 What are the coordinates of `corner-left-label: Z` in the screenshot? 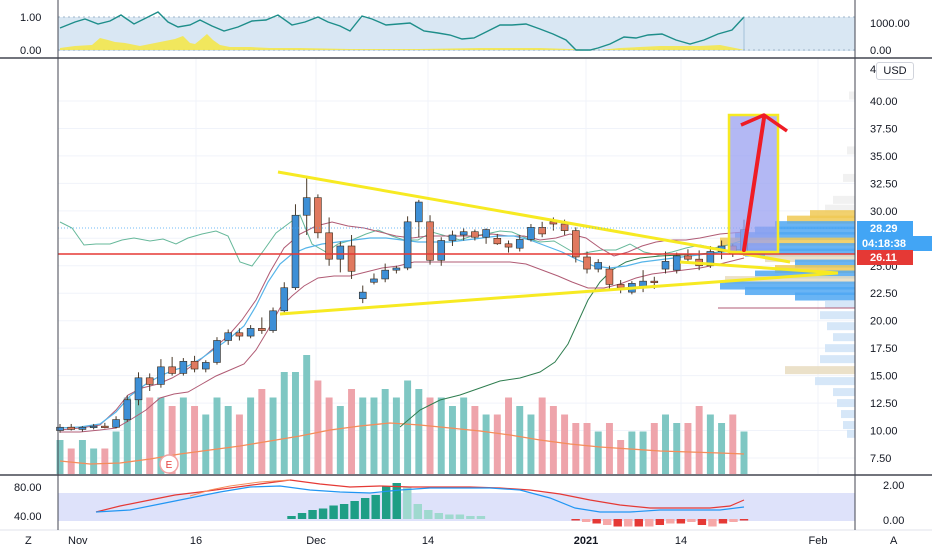 It's located at (28, 541).